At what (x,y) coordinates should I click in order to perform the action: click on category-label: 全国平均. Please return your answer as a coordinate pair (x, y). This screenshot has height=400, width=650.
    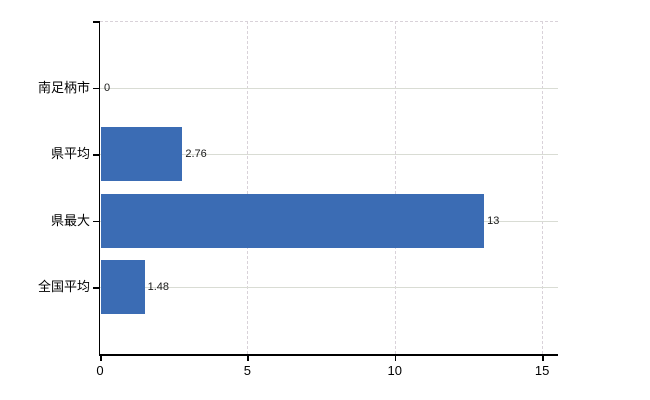
    Looking at the image, I should click on (63, 287).